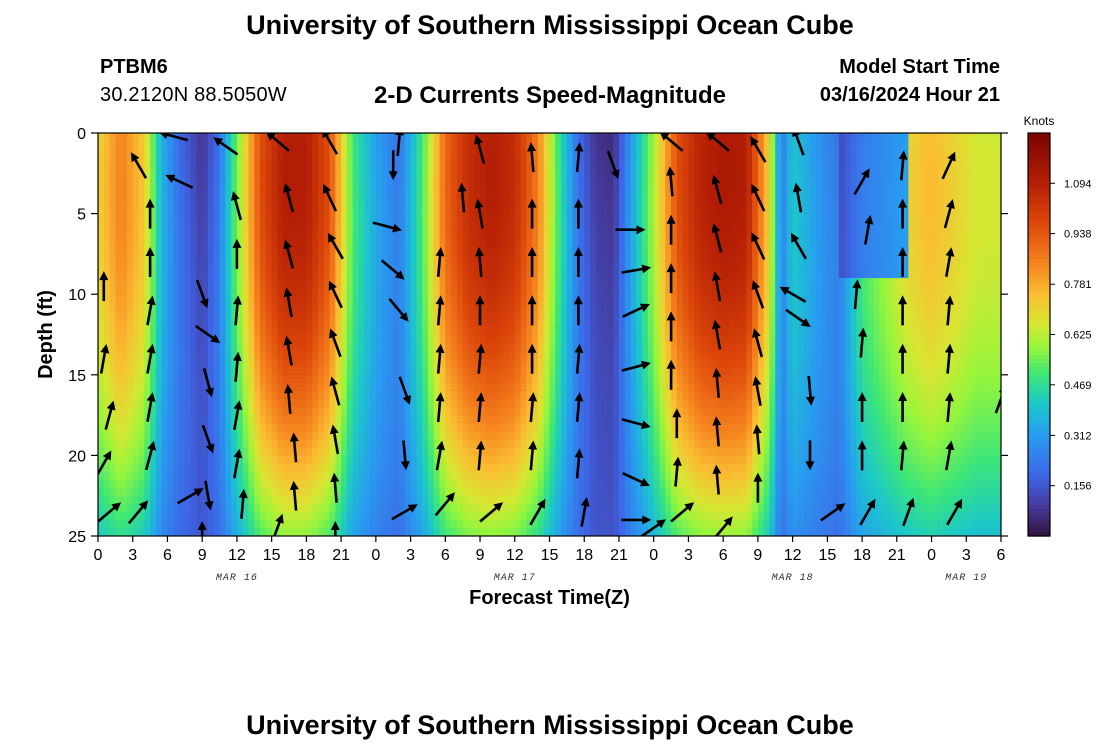  I want to click on chart-title: 2-D Currents Speed-Magnitude, so click(550, 95).